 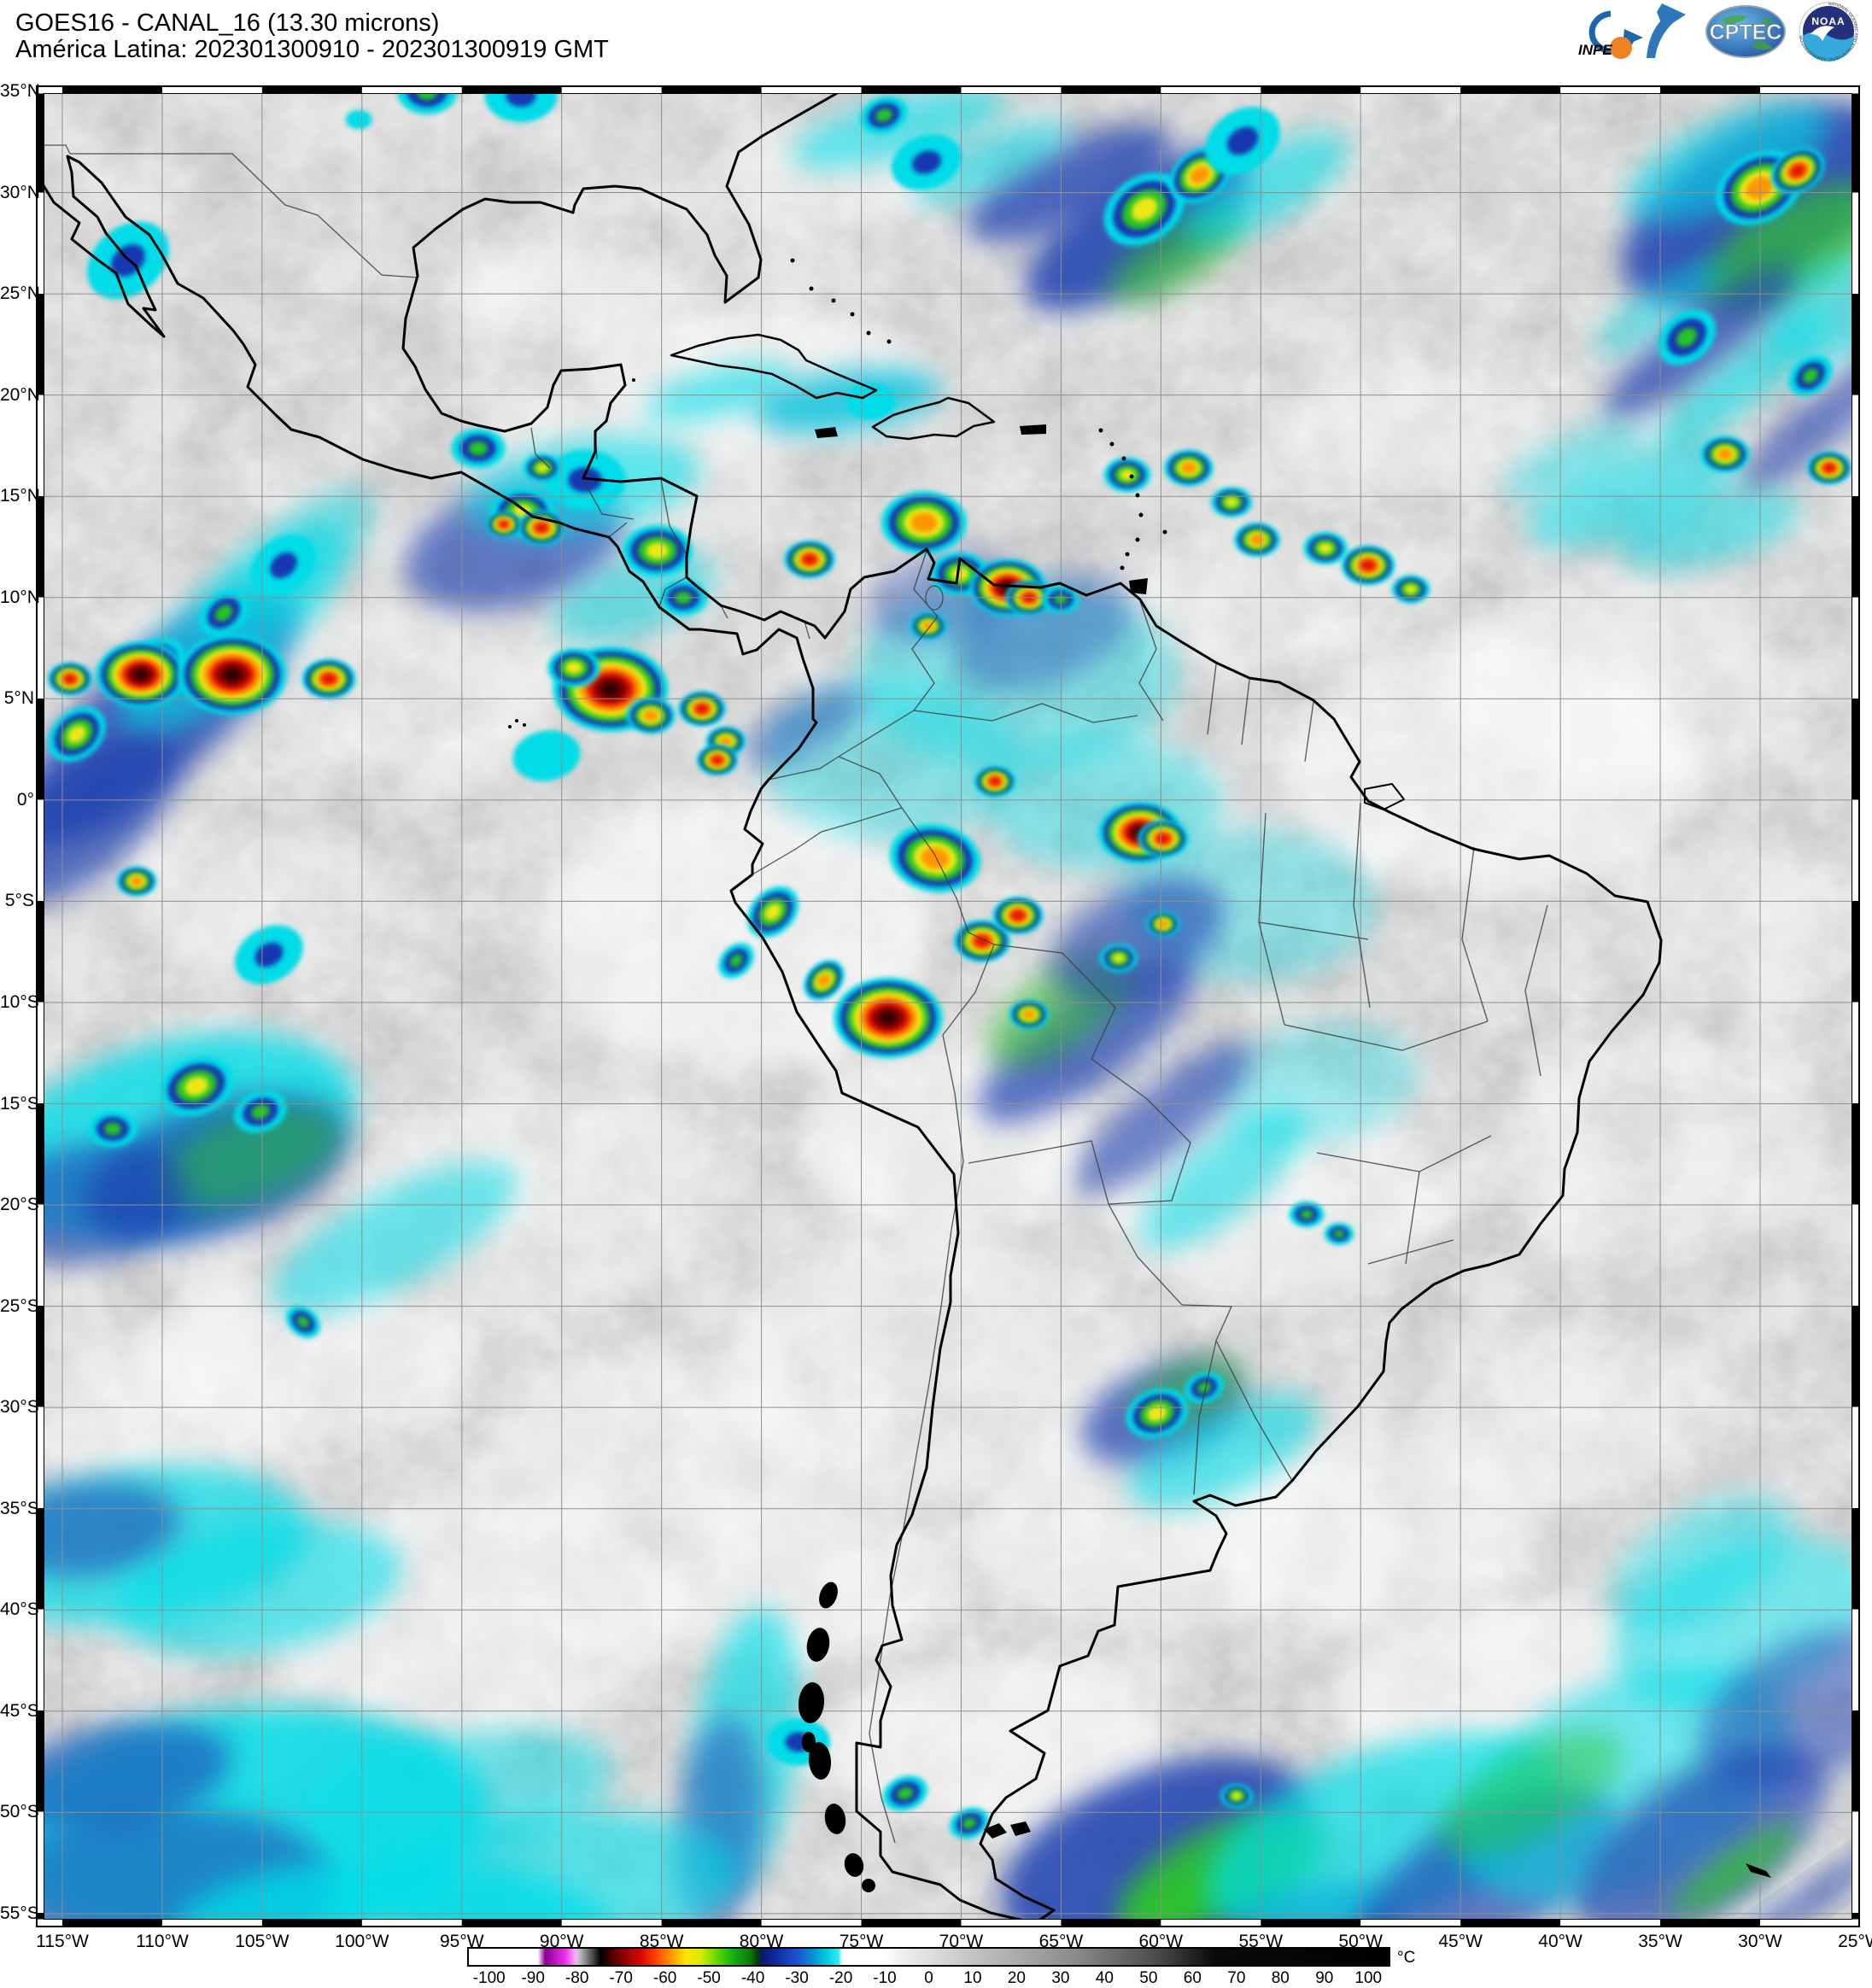 What do you see at coordinates (19, 1407) in the screenshot?
I see `lat-label: 30°S` at bounding box center [19, 1407].